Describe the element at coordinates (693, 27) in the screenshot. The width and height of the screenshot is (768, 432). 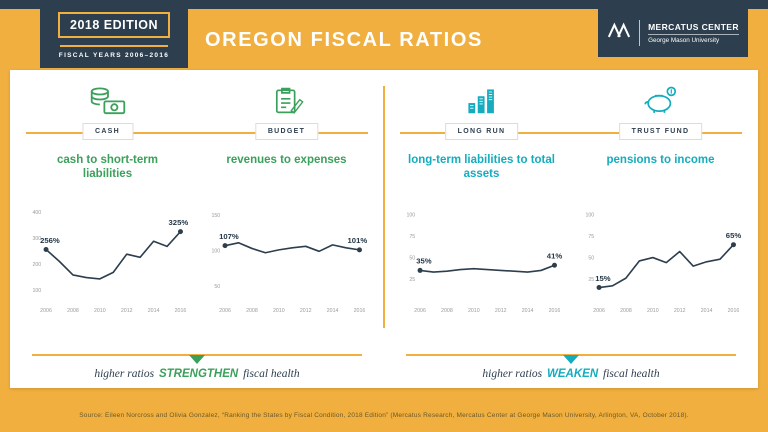
I see `logo-title: MERCATUS CENTER` at that location.